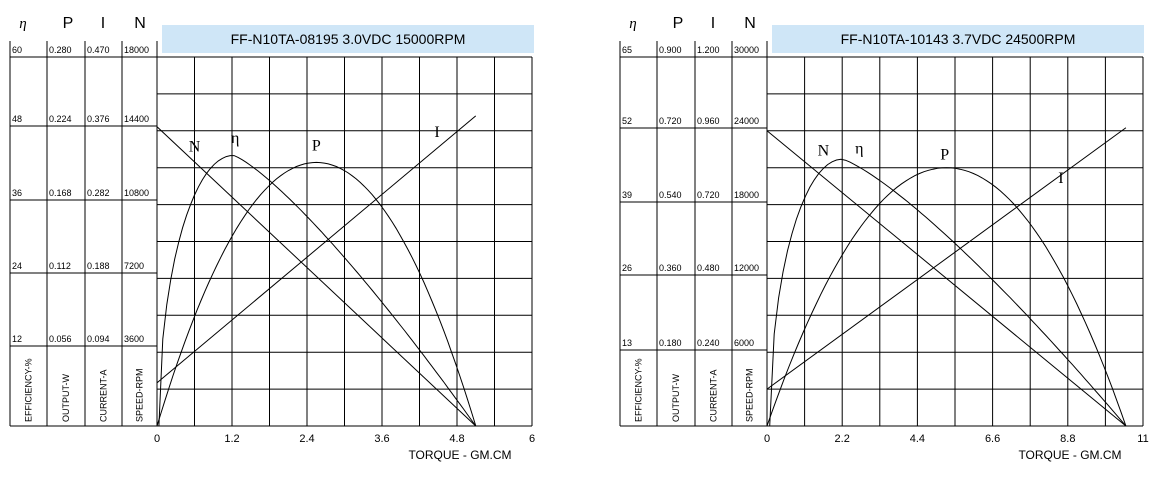  What do you see at coordinates (231, 439) in the screenshot?
I see `x-tick-label: 1.2` at bounding box center [231, 439].